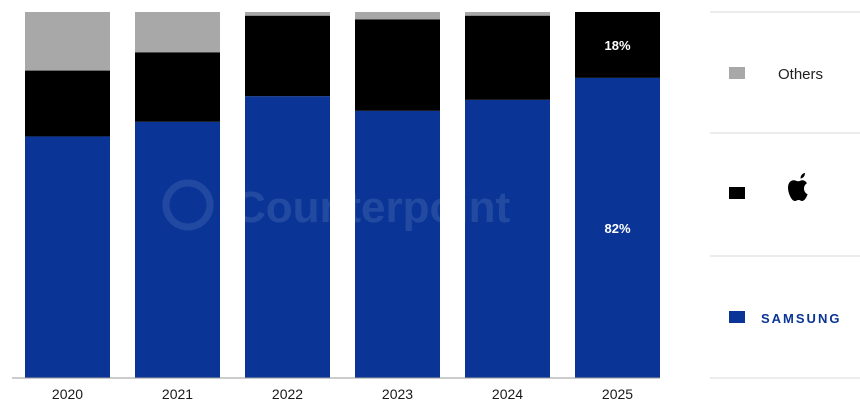  I want to click on bar-segment-apple-2025, so click(617, 45).